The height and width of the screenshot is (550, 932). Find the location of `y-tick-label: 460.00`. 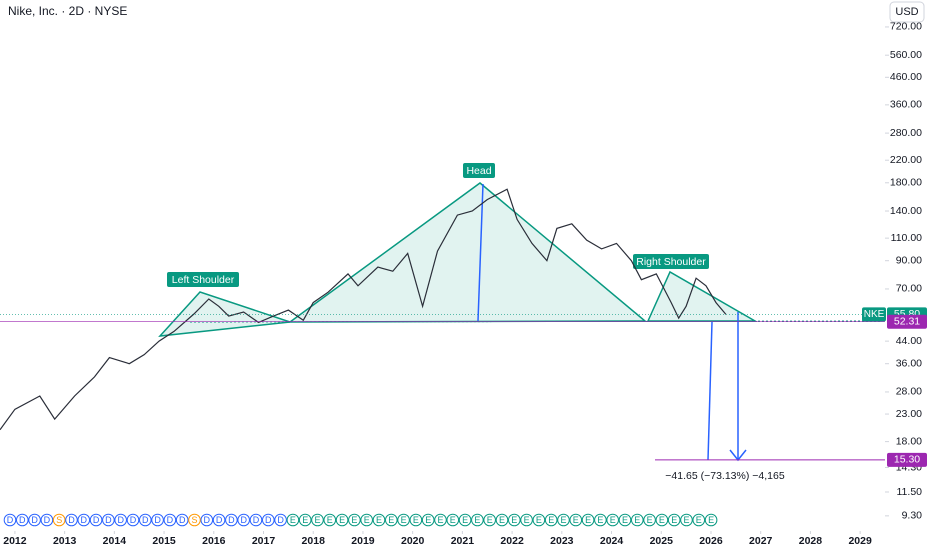

y-tick-label: 460.00 is located at coordinates (906, 77).